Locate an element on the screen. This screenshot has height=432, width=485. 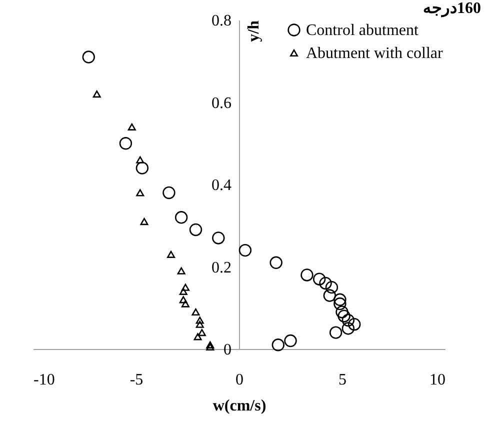
y-tick-label: 0 is located at coordinates (228, 350).